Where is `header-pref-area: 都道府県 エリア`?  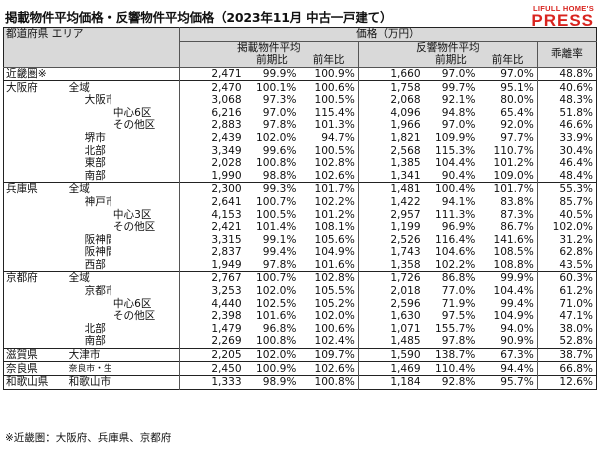 header-pref-area: 都道府県 エリア is located at coordinates (91, 47).